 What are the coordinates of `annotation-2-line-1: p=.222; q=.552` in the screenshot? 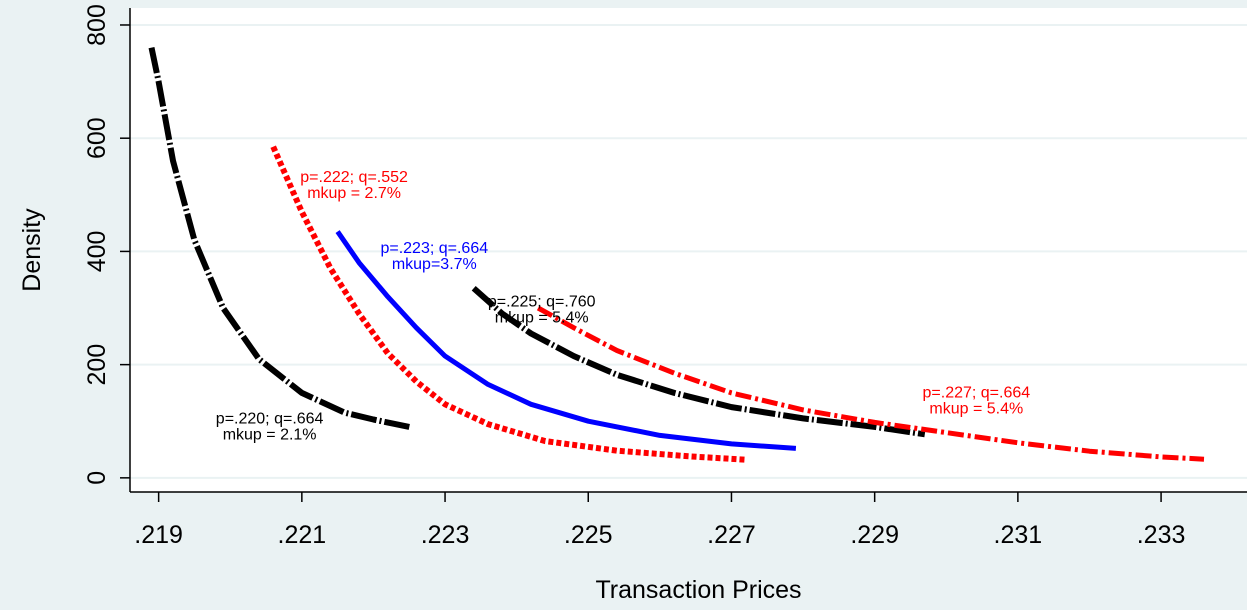 It's located at (354, 177).